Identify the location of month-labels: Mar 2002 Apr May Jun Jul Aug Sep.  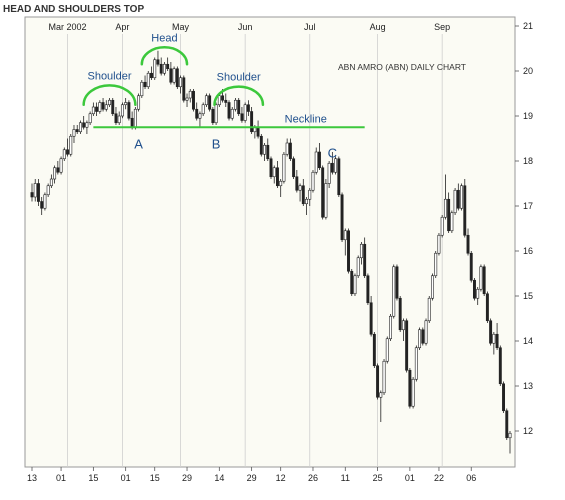
(250, 27).